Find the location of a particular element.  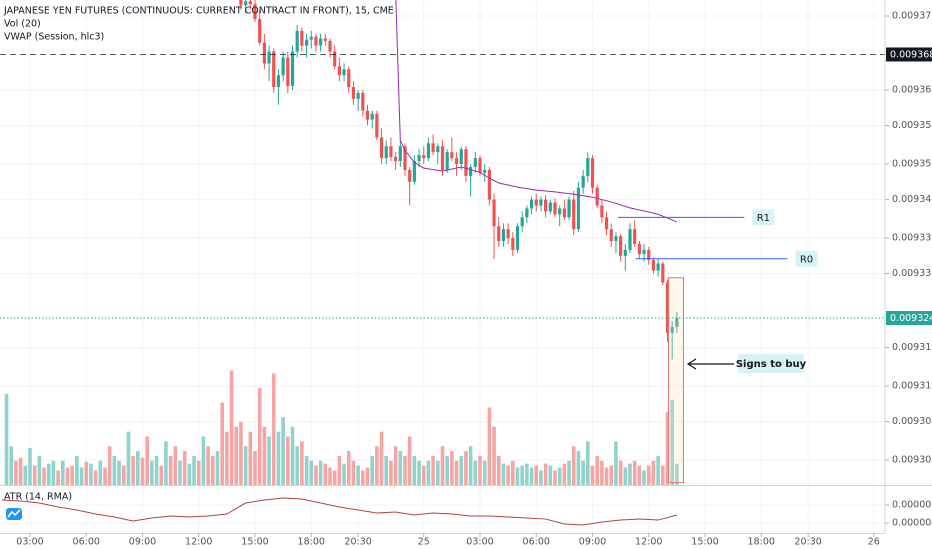

y-tick-label: 0.0093065 is located at coordinates (912, 421).